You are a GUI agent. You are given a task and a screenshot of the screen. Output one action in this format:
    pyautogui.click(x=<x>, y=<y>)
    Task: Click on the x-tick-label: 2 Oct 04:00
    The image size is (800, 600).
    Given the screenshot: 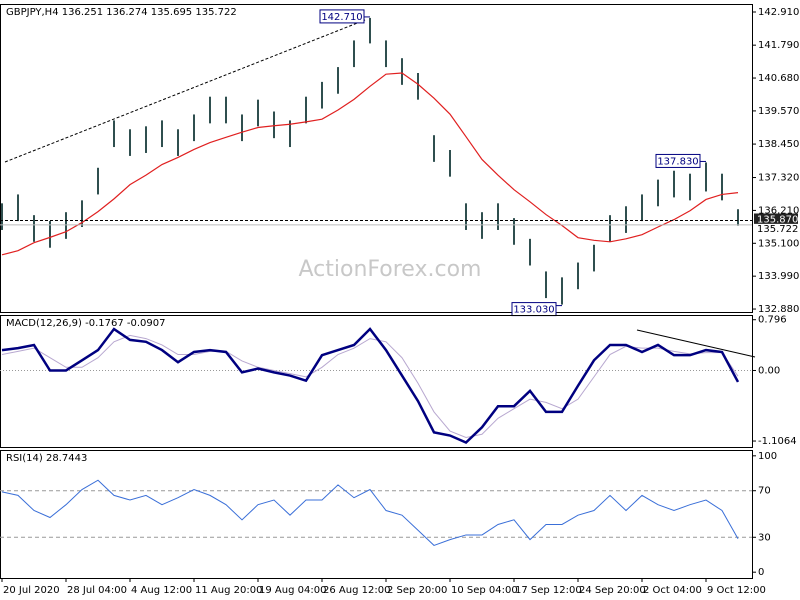 What is the action you would take?
    pyautogui.click(x=672, y=590)
    